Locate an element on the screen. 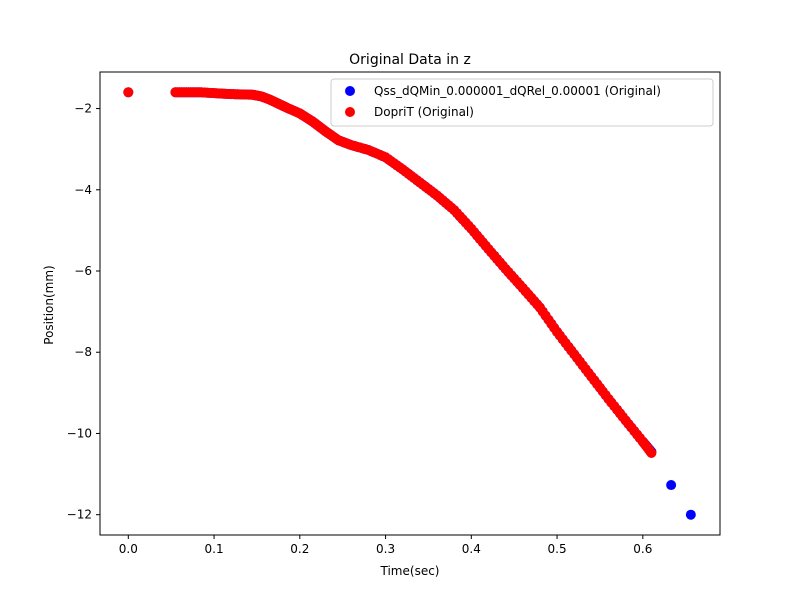 This screenshot has width=800, height=600. legend-label-dopri: DopriT (Original) is located at coordinates (424, 112).